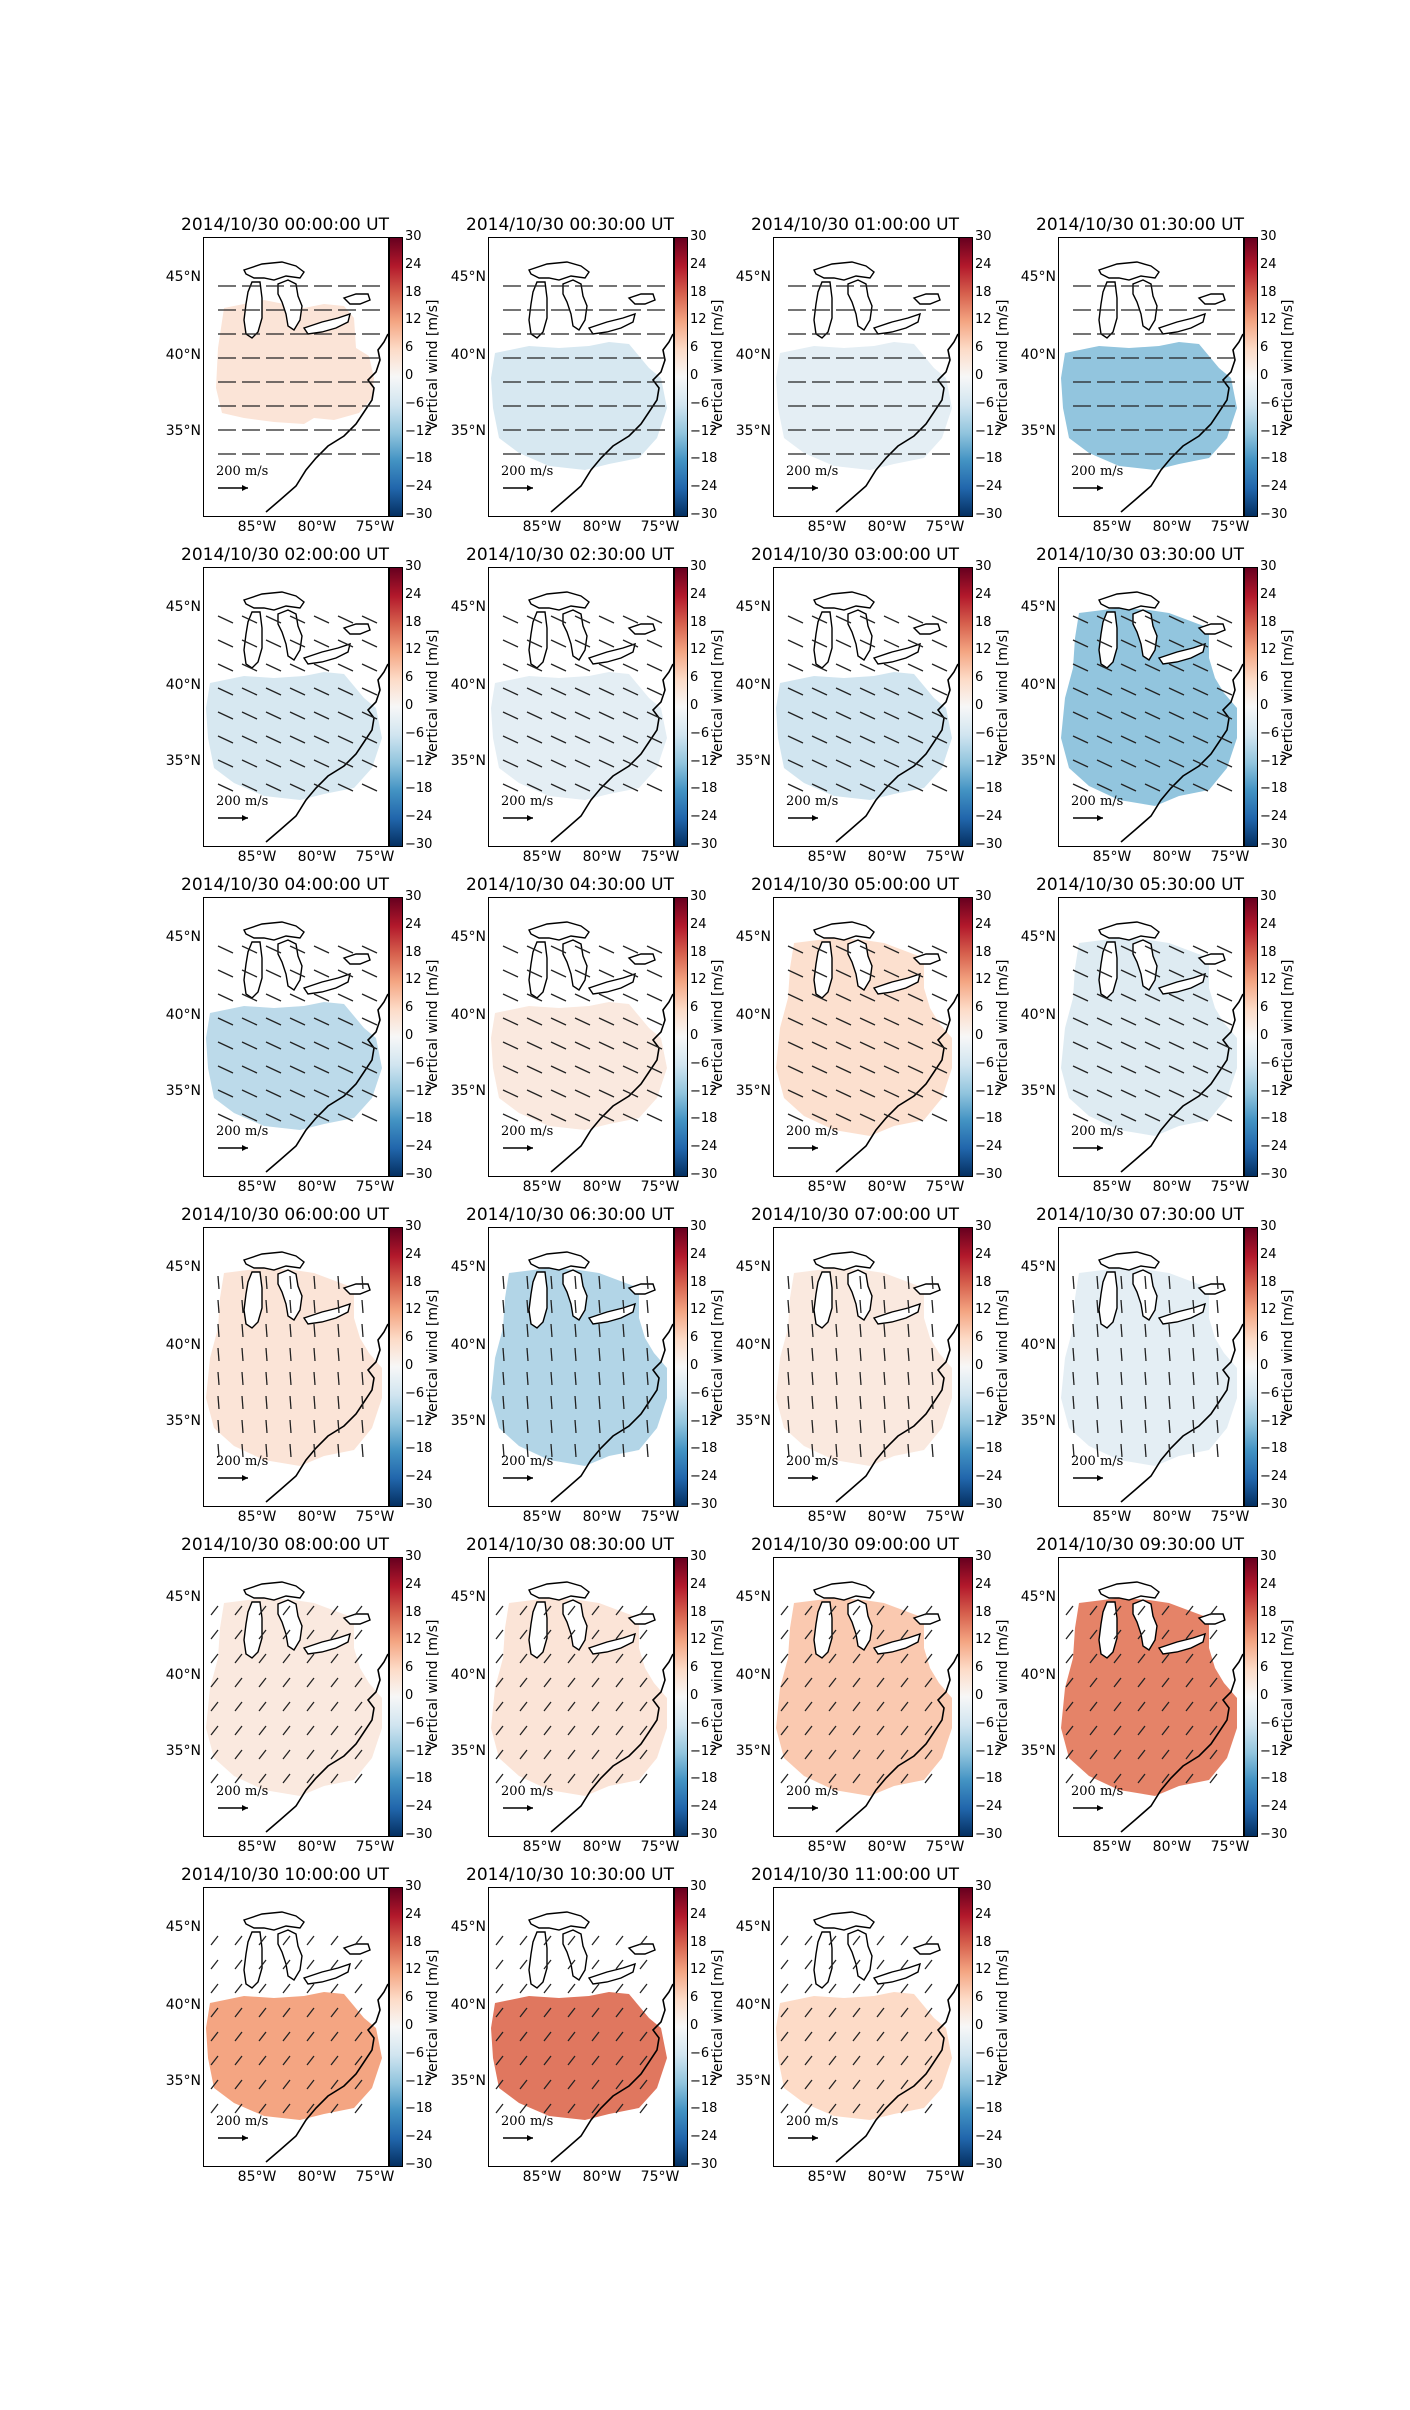 The height and width of the screenshot is (2410, 1410). Describe the element at coordinates (419, 761) in the screenshot. I see `colorbar-tick-label: −12` at that location.